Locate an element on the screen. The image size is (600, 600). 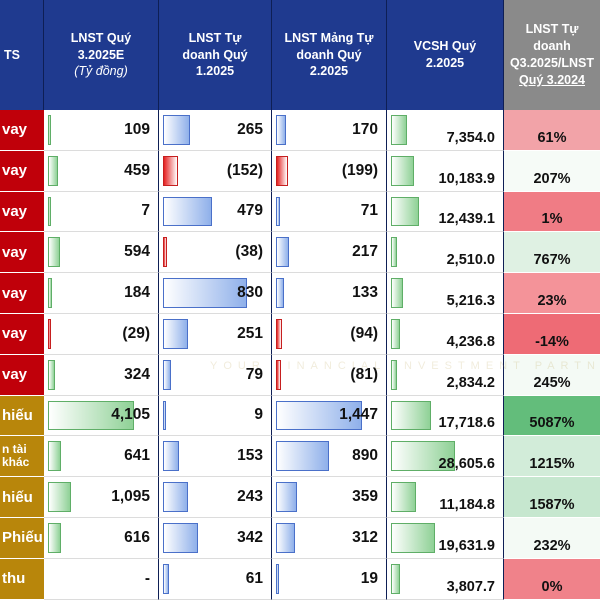
cell-pct: 23% is located at coordinates (552, 293).